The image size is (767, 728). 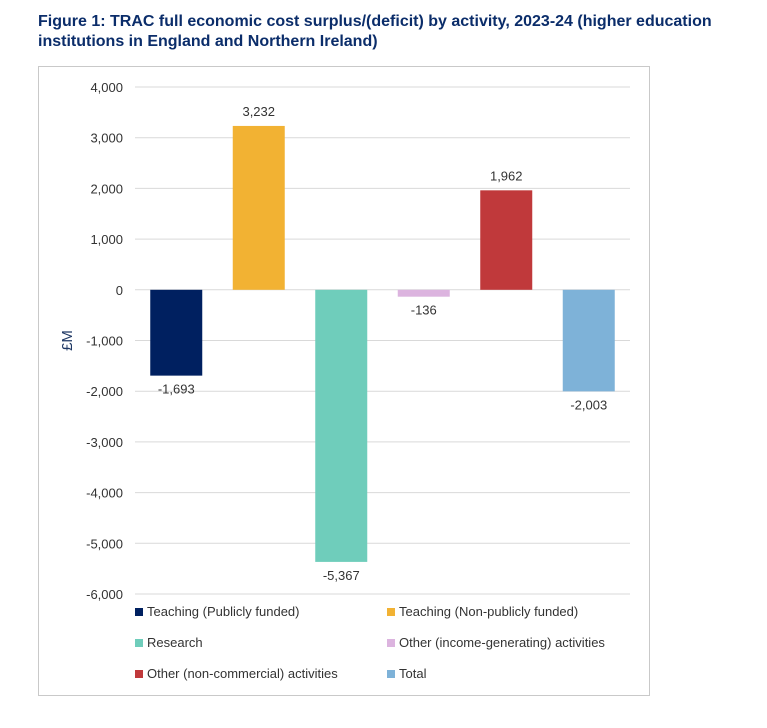 What do you see at coordinates (106, 87) in the screenshot?
I see `y-tick-label: 4,000` at bounding box center [106, 87].